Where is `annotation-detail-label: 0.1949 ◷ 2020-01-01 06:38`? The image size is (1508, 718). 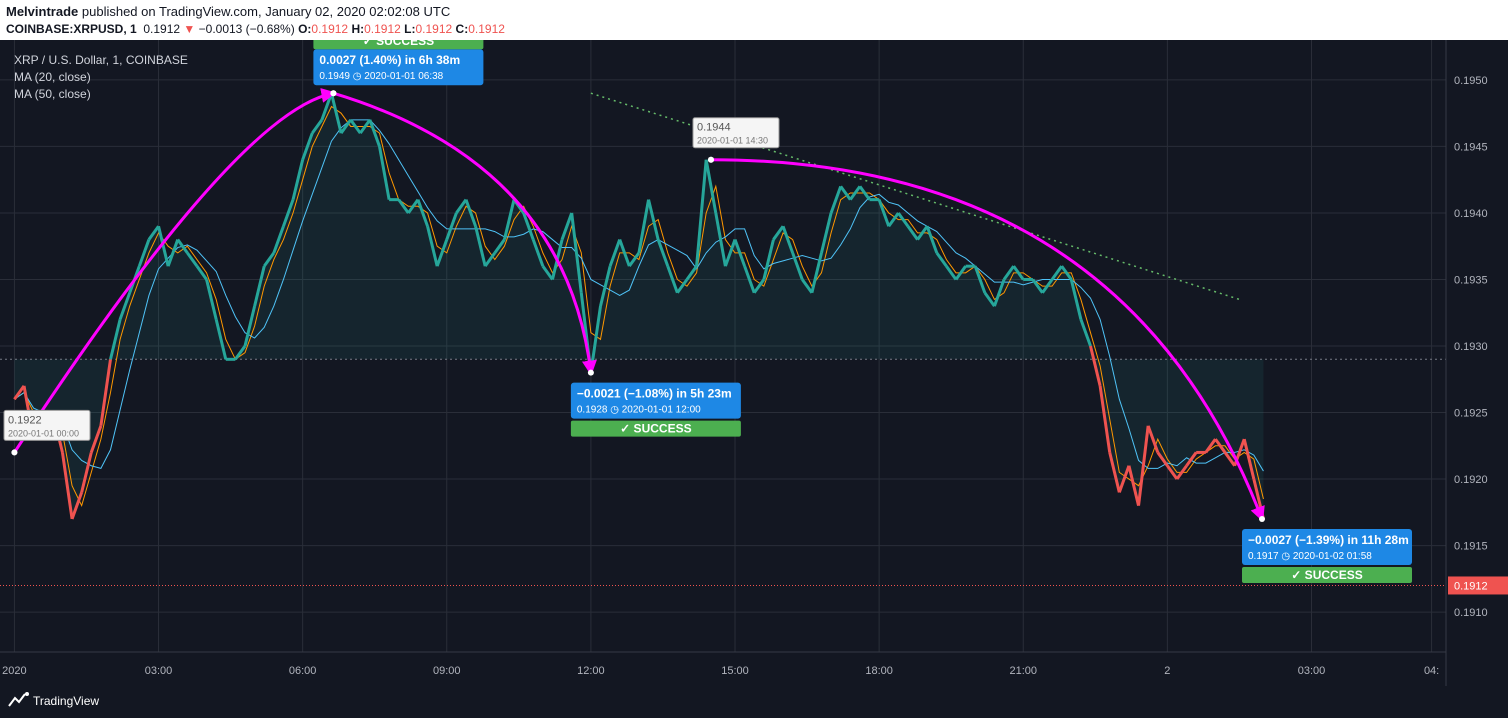 annotation-detail-label: 0.1949 ◷ 2020-01-01 06:38 is located at coordinates (381, 76).